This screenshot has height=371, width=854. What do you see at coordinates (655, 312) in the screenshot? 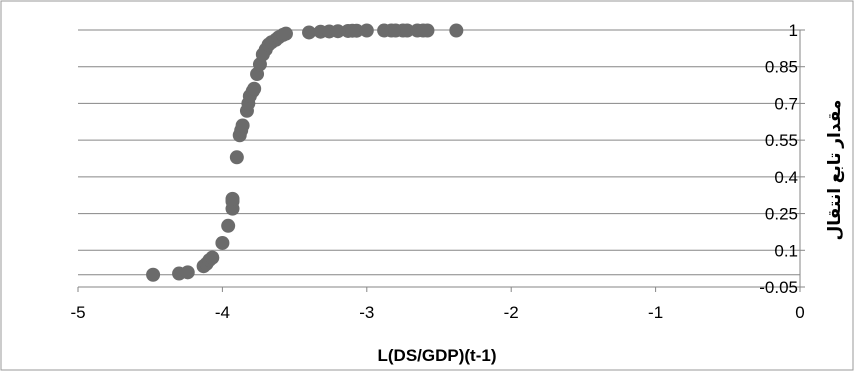
I see `x-tick-label: -1` at bounding box center [655, 312].